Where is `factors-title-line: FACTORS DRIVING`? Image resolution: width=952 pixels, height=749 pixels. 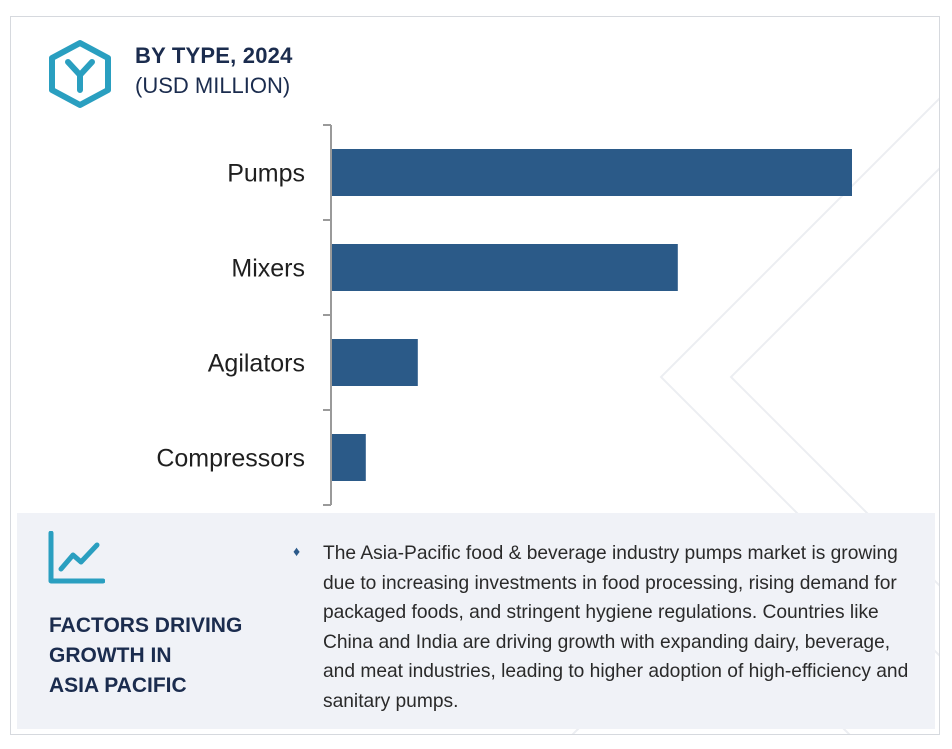
factors-title-line: FACTORS DRIVING is located at coordinates (146, 625).